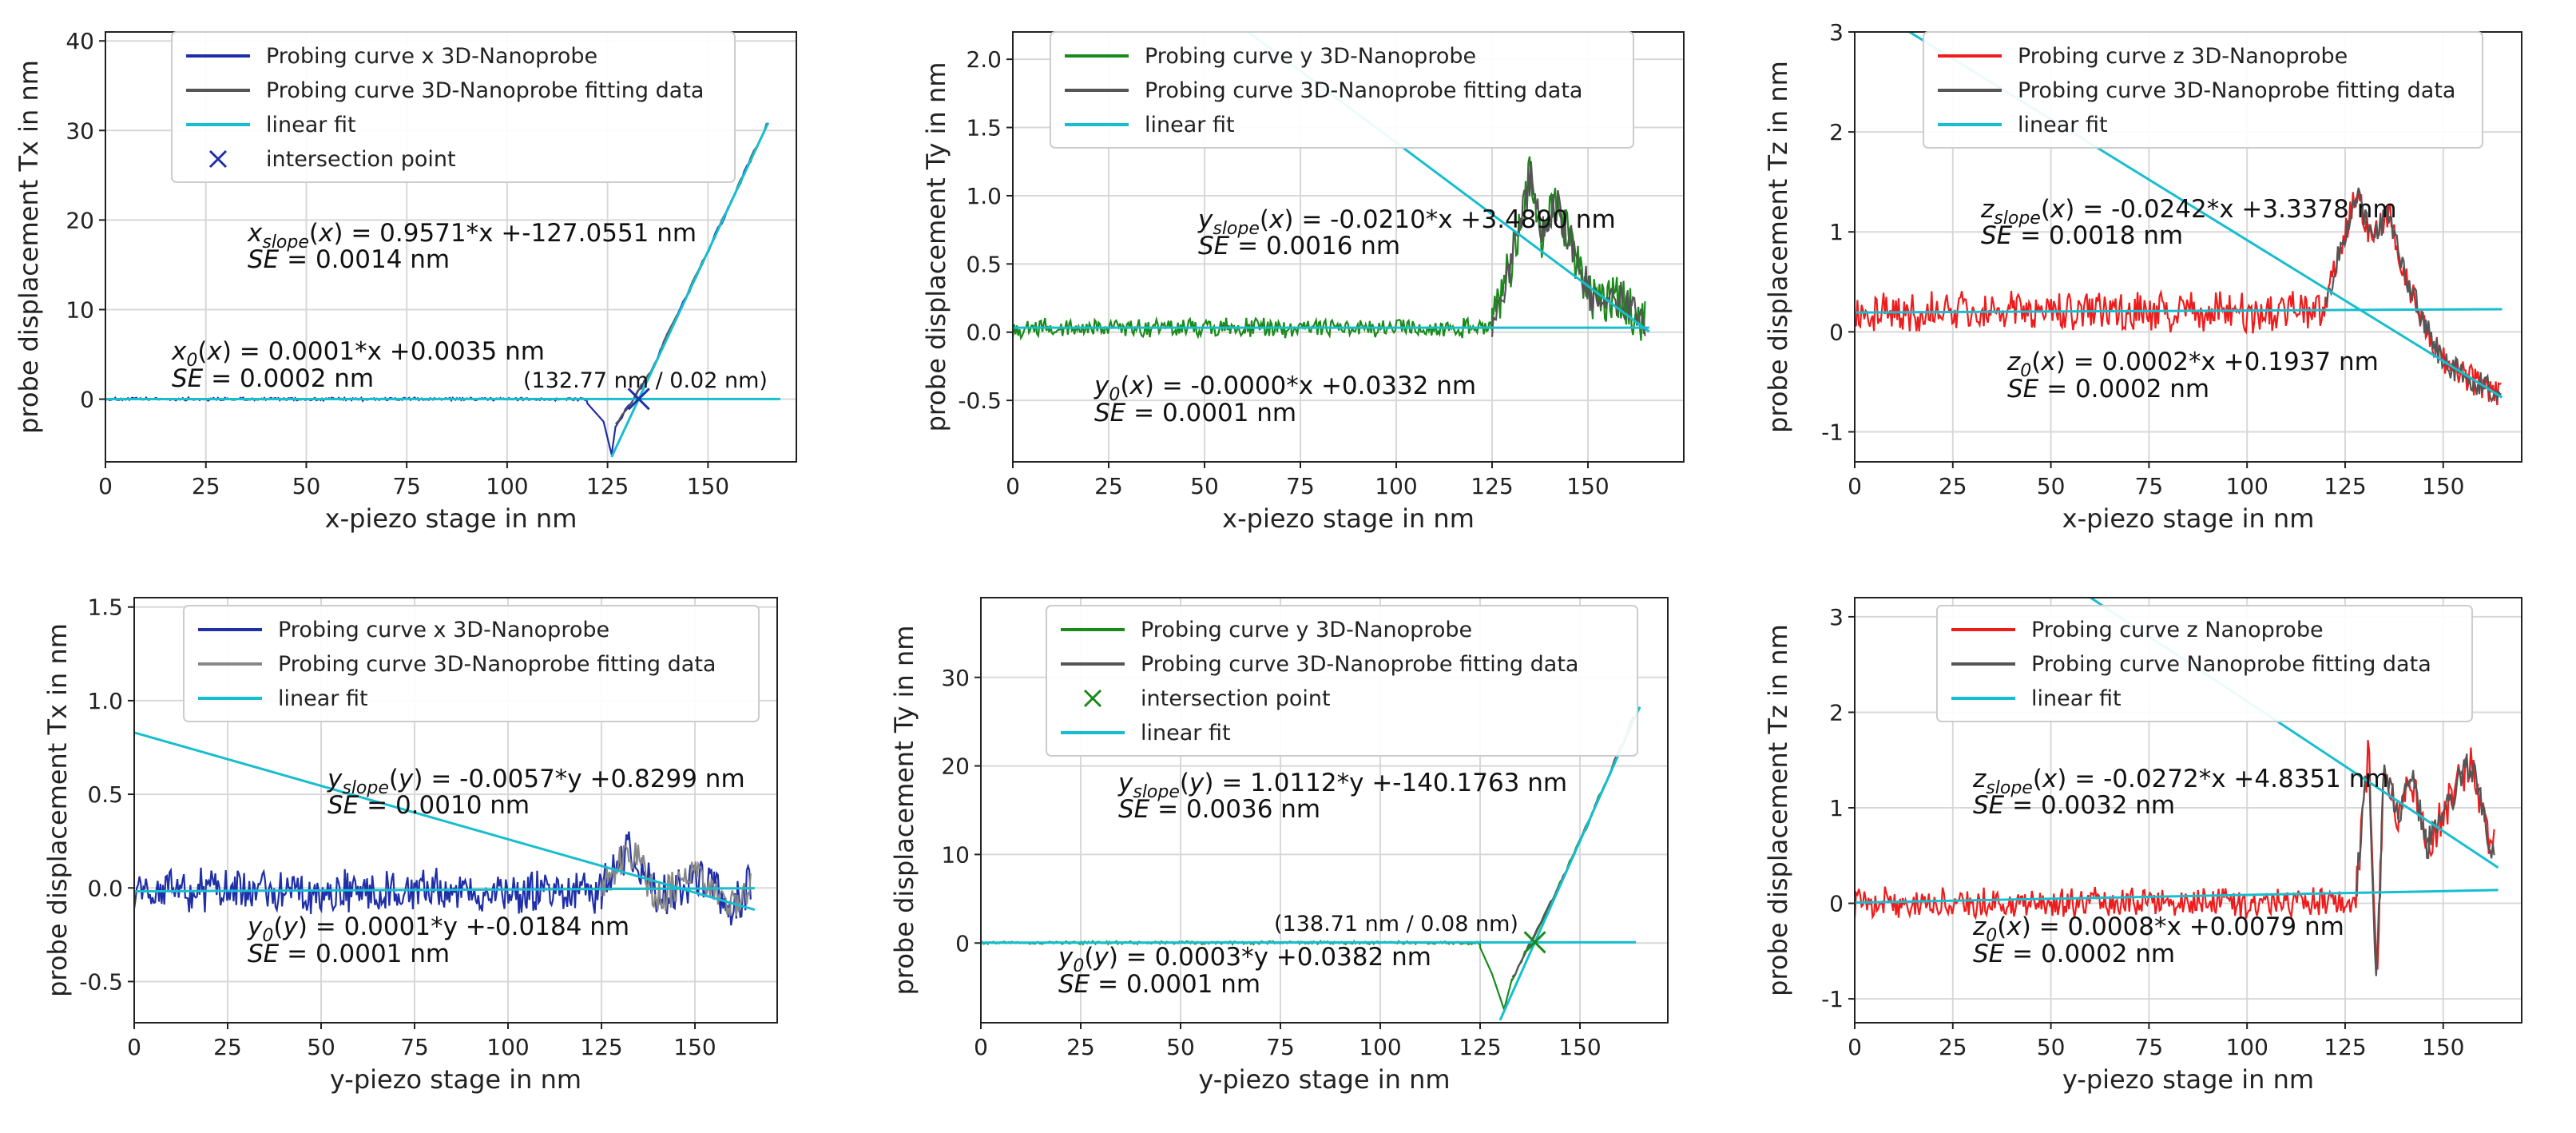 The image size is (2576, 1133). Describe the element at coordinates (2188, 1079) in the screenshot. I see `x-axis-label: y-piezo stage in nm` at that location.